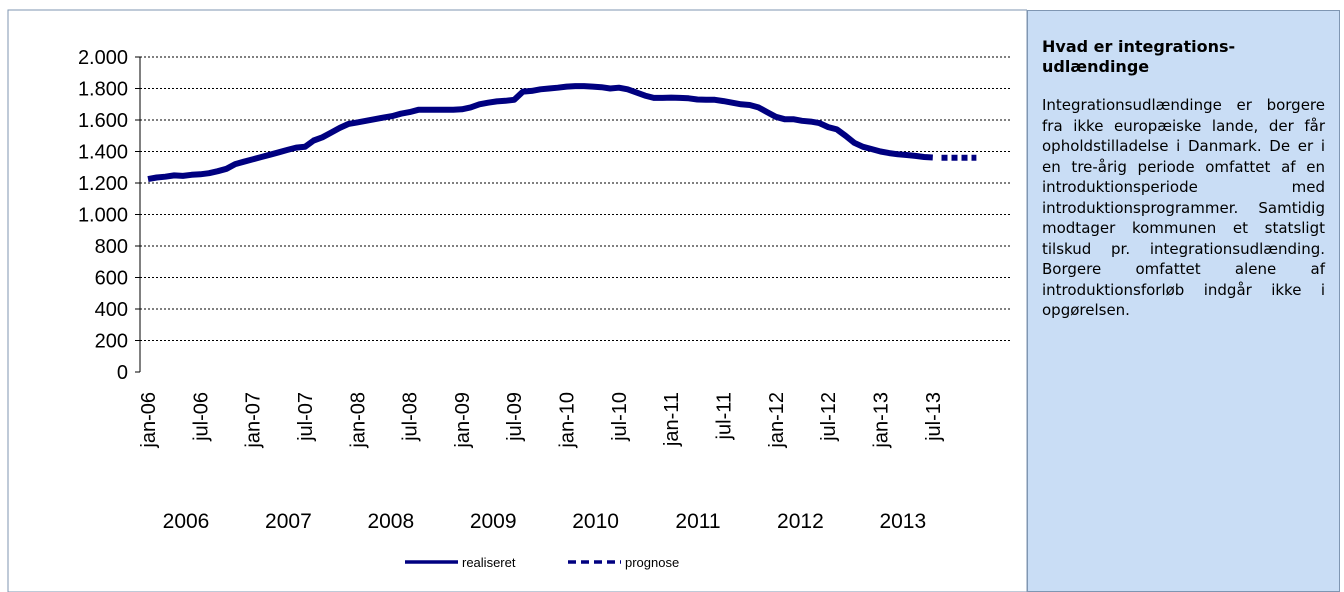 The image size is (1344, 592). Describe the element at coordinates (358, 420) in the screenshot. I see `x-tick-label: jan-08` at that location.